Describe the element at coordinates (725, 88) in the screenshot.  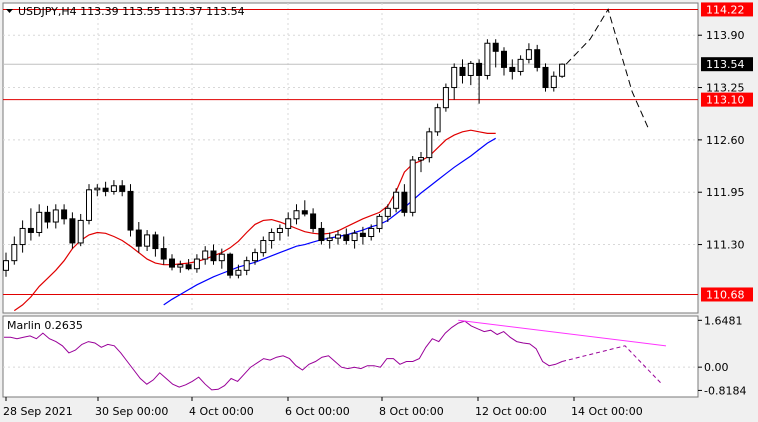
I see `price-tick-label: 113.25` at that location.